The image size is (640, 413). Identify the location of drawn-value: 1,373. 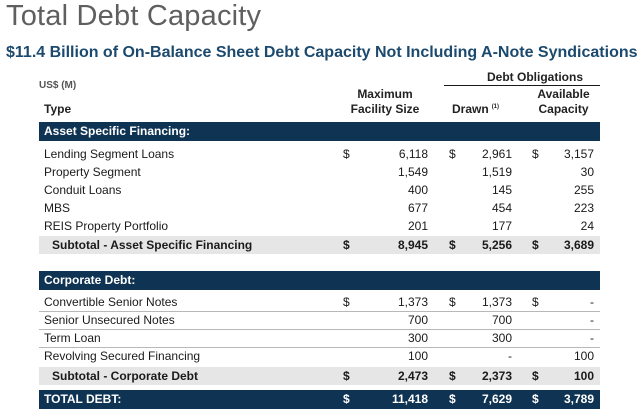
(496, 302).